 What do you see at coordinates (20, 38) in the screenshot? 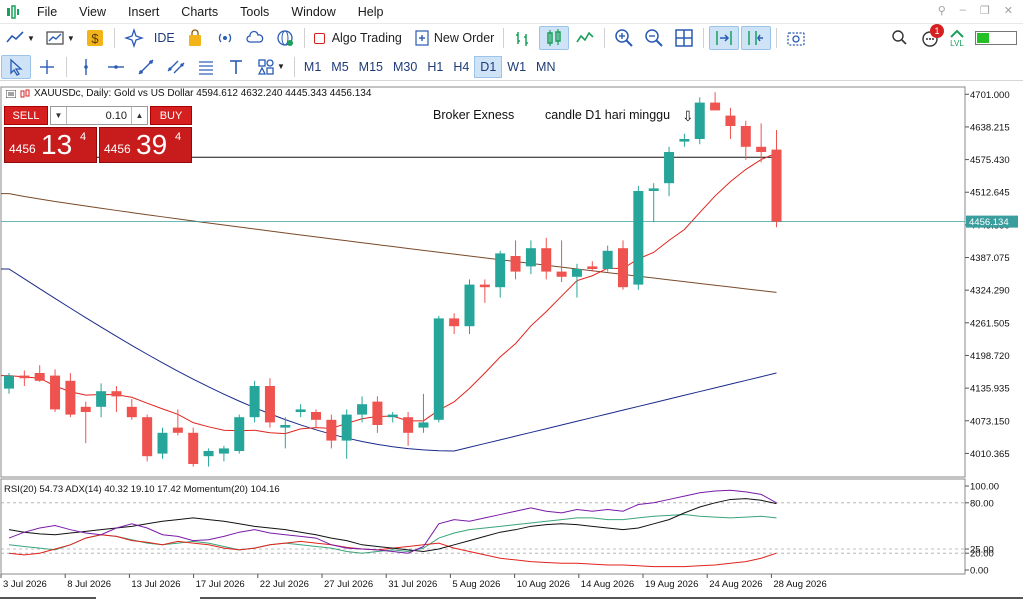
I see `chart-type-dropdown: ▼` at bounding box center [20, 38].